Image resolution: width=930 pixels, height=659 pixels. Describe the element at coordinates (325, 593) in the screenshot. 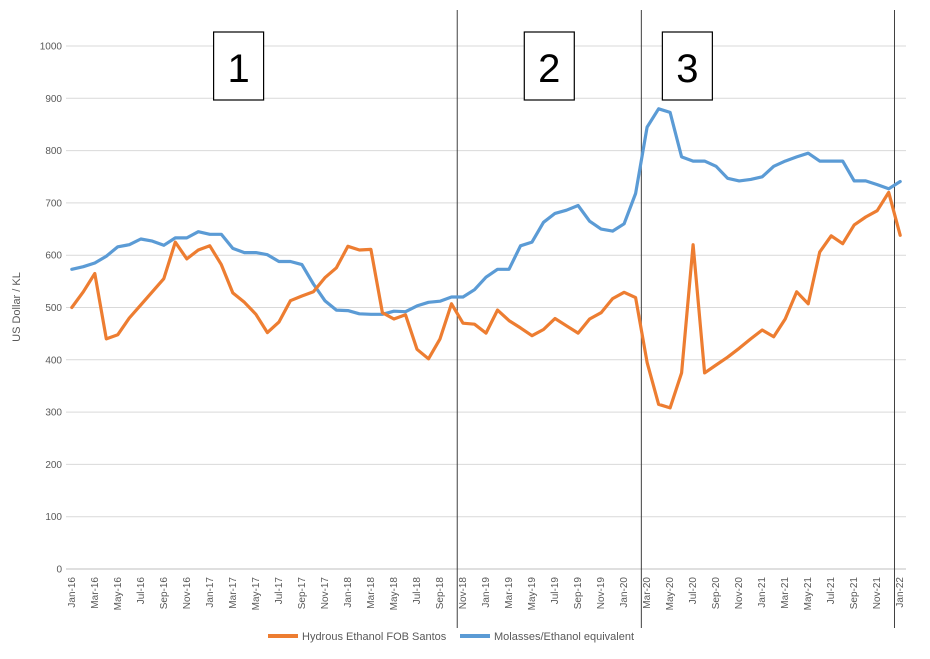

I see `x-tick-label: Nov-17` at that location.